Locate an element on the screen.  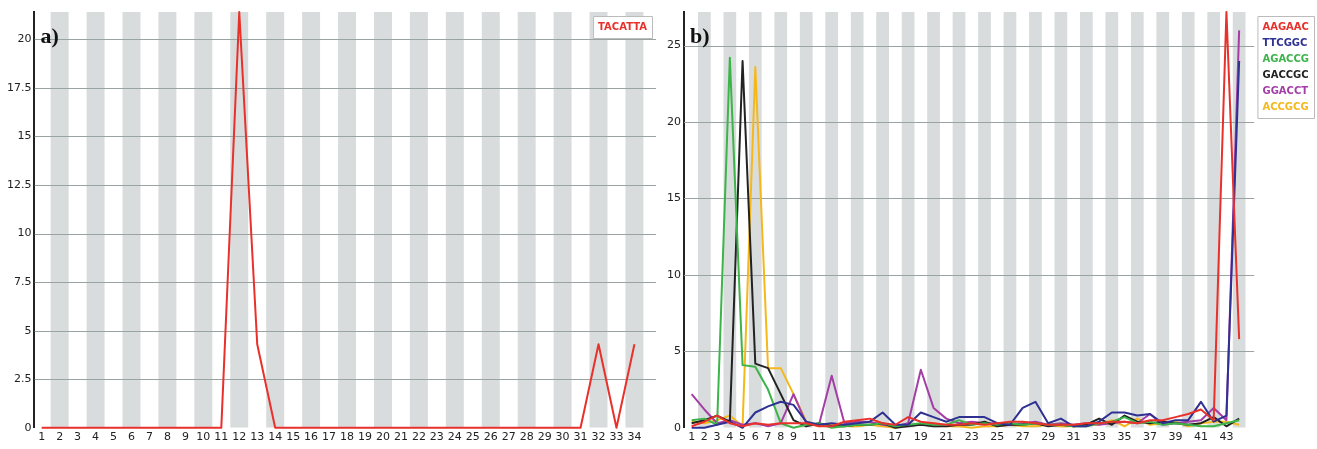
y-tick-label: 25 is located at coordinates (674, 45).